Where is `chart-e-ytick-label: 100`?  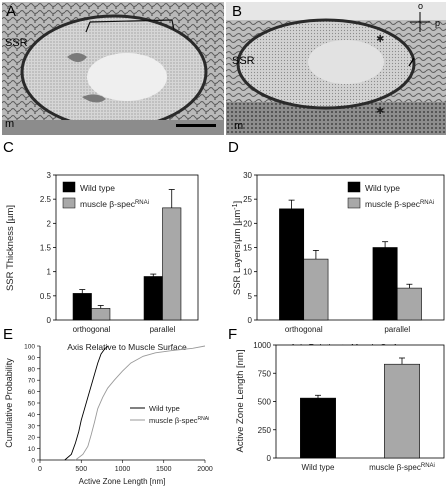
chart-e-ytick-label: 100 is located at coordinates (29, 347).